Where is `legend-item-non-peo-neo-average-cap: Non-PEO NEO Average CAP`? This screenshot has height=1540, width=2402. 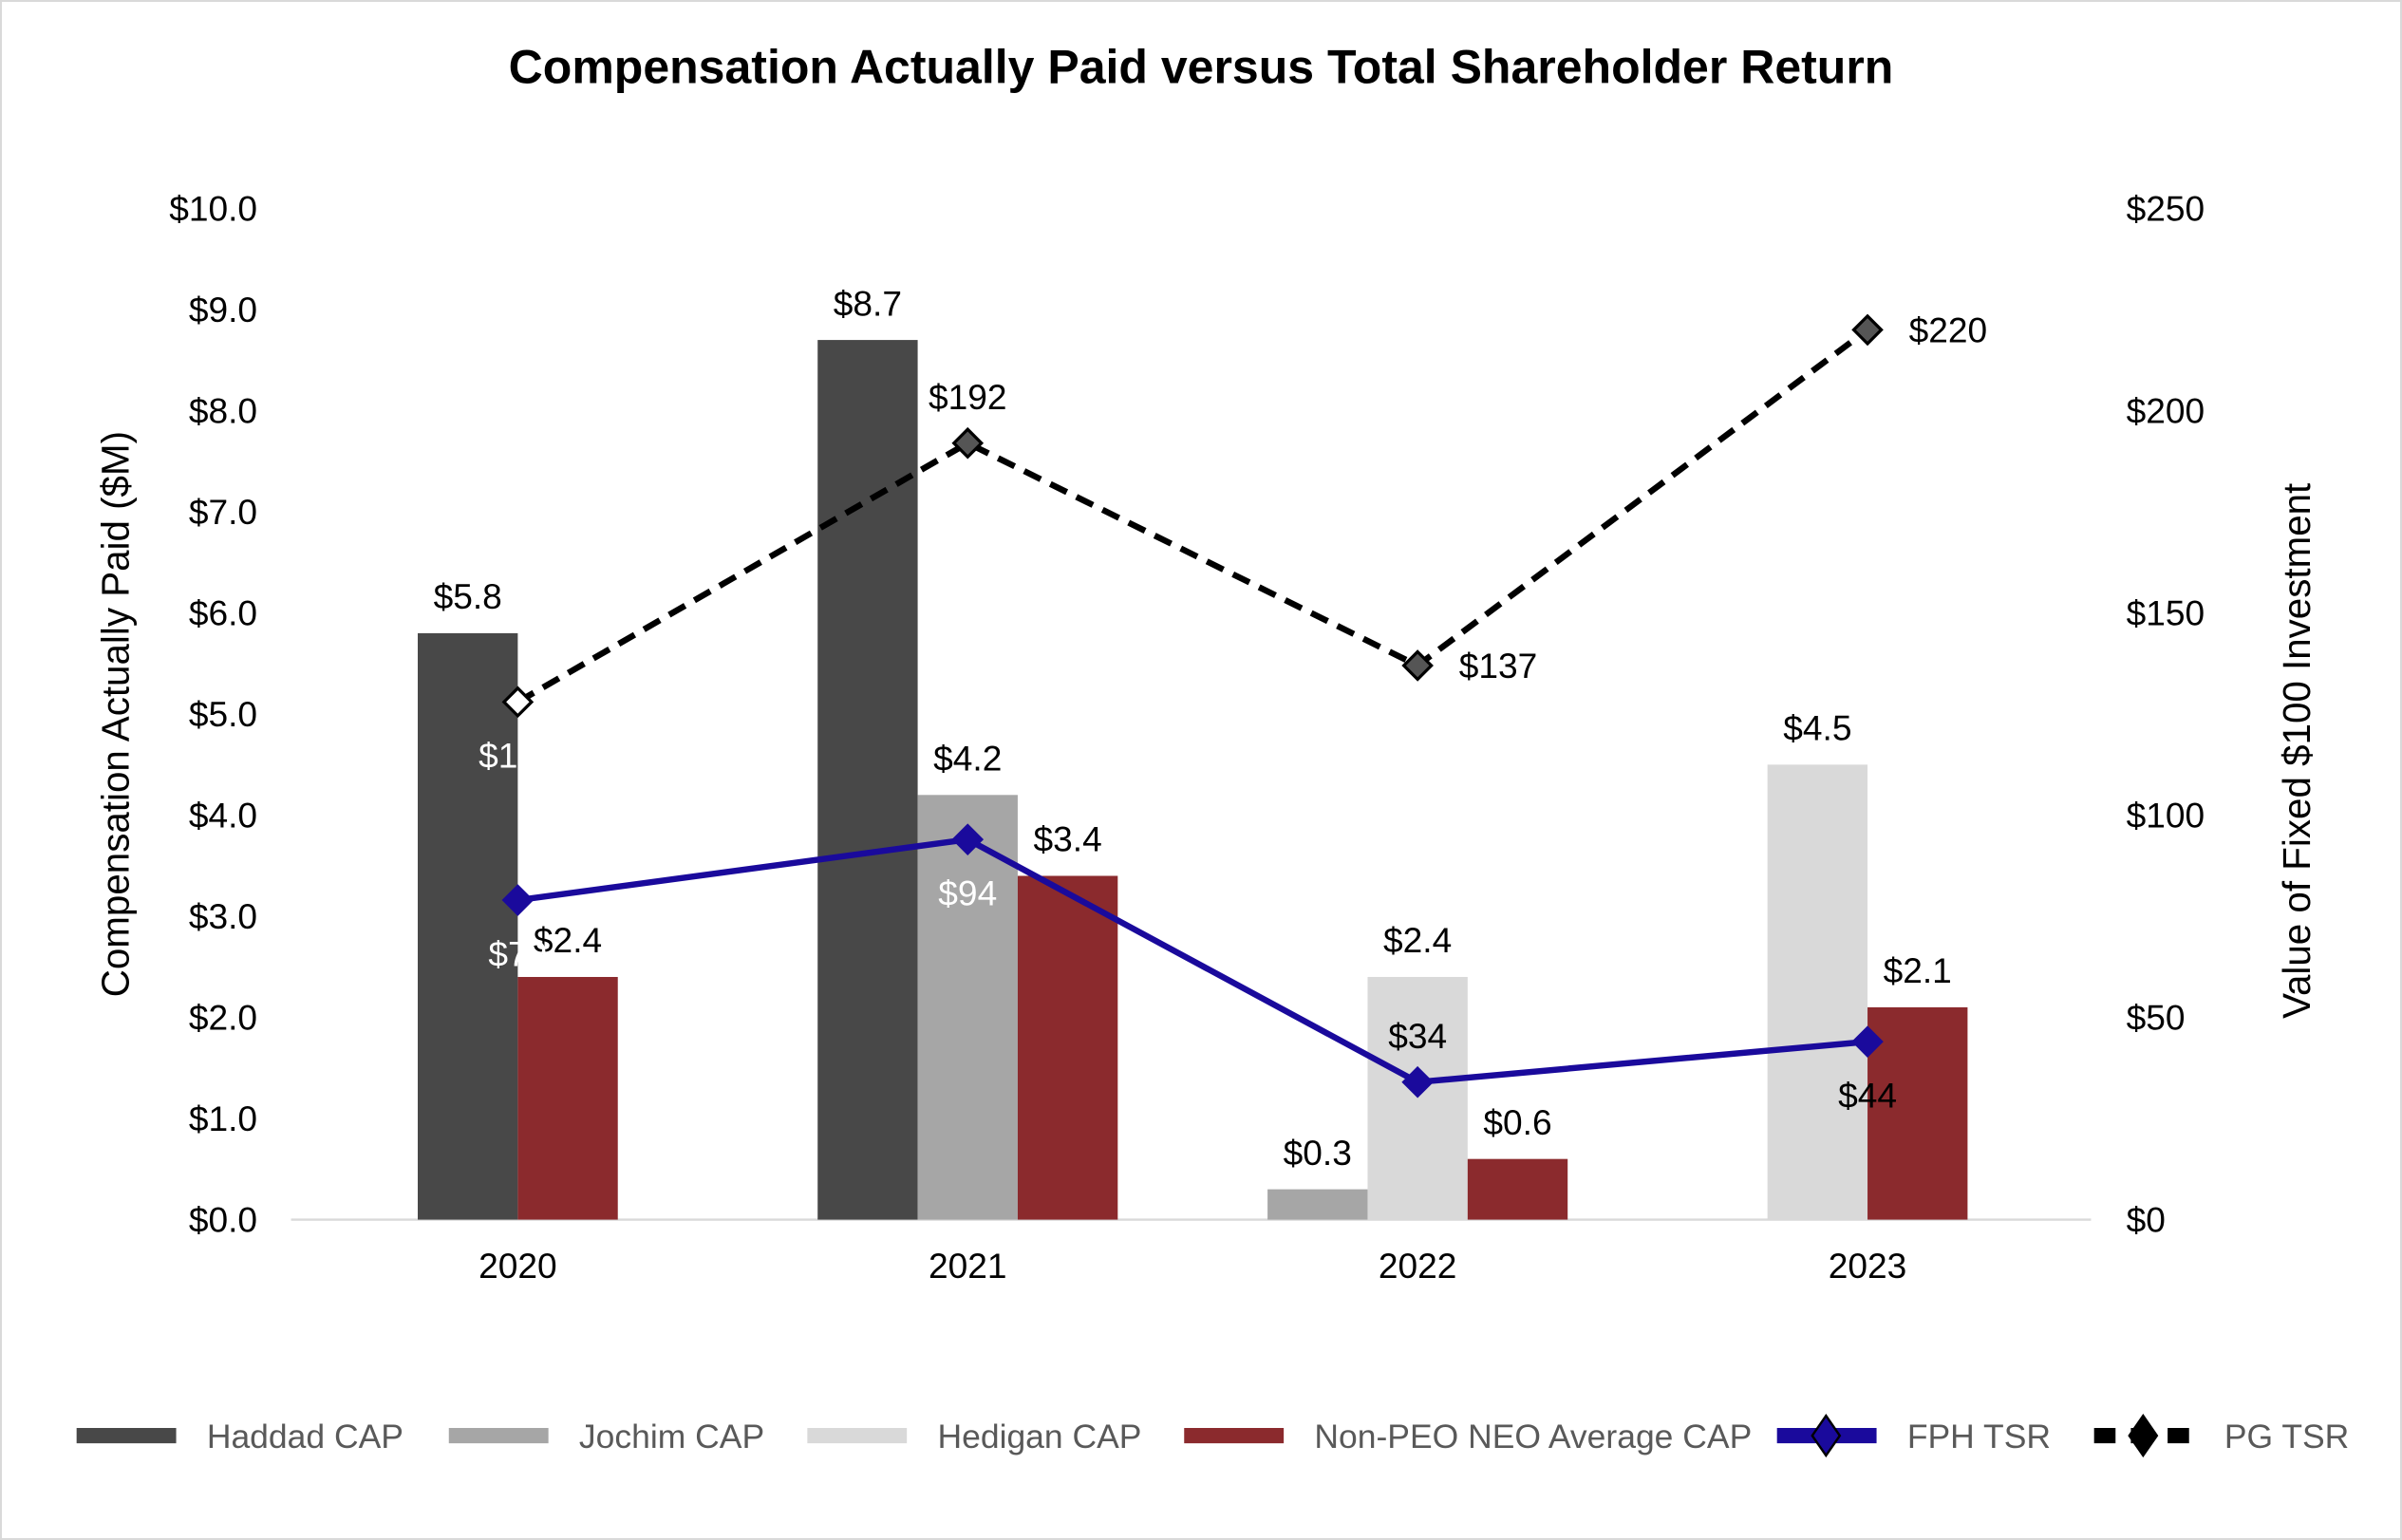
legend-item-non-peo-neo-average-cap: Non-PEO NEO Average CAP is located at coordinates (1468, 1437).